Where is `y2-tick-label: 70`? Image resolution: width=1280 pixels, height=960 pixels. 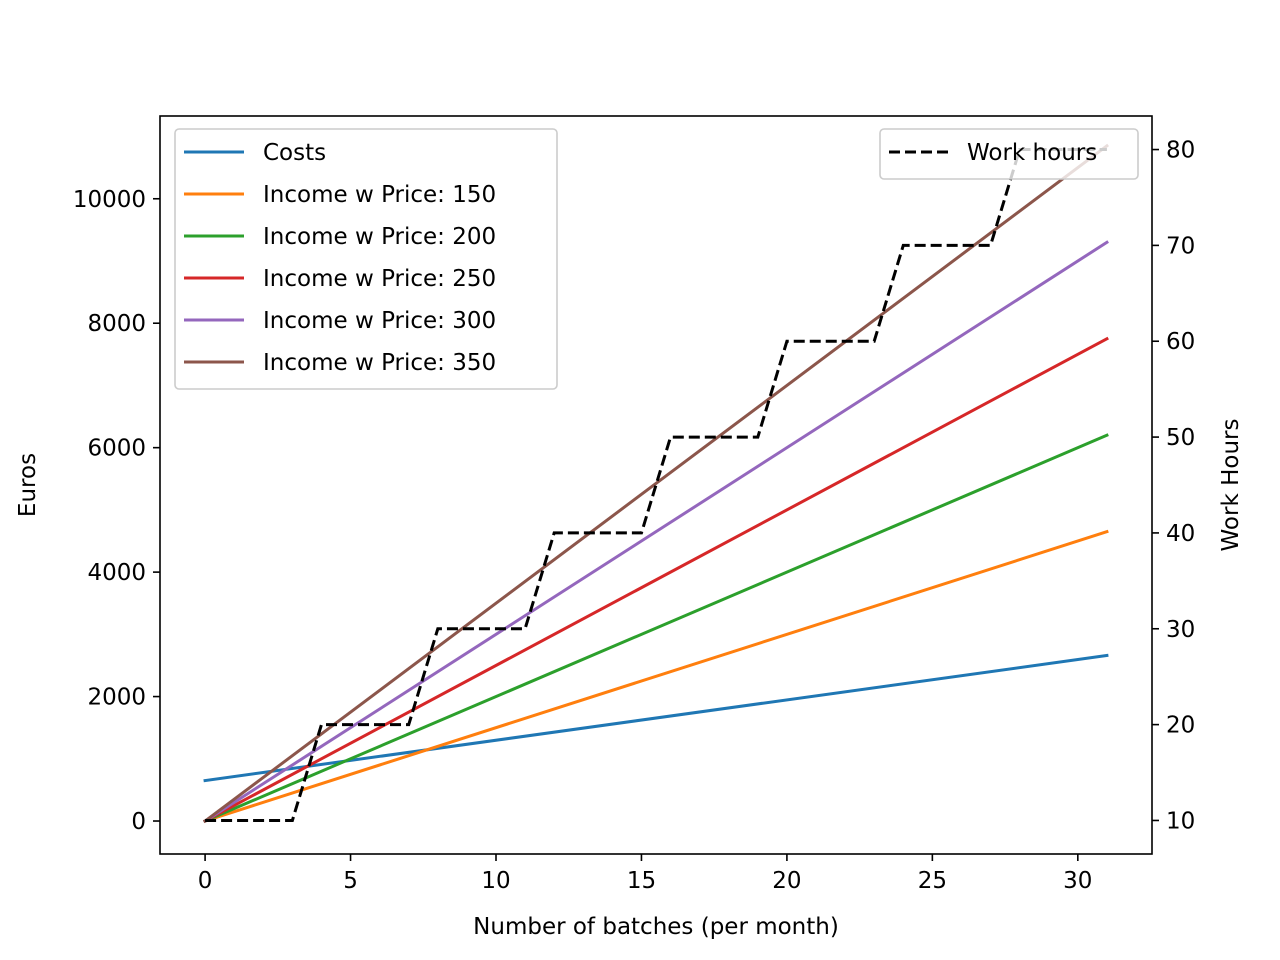
y2-tick-label: 70 is located at coordinates (1180, 246).